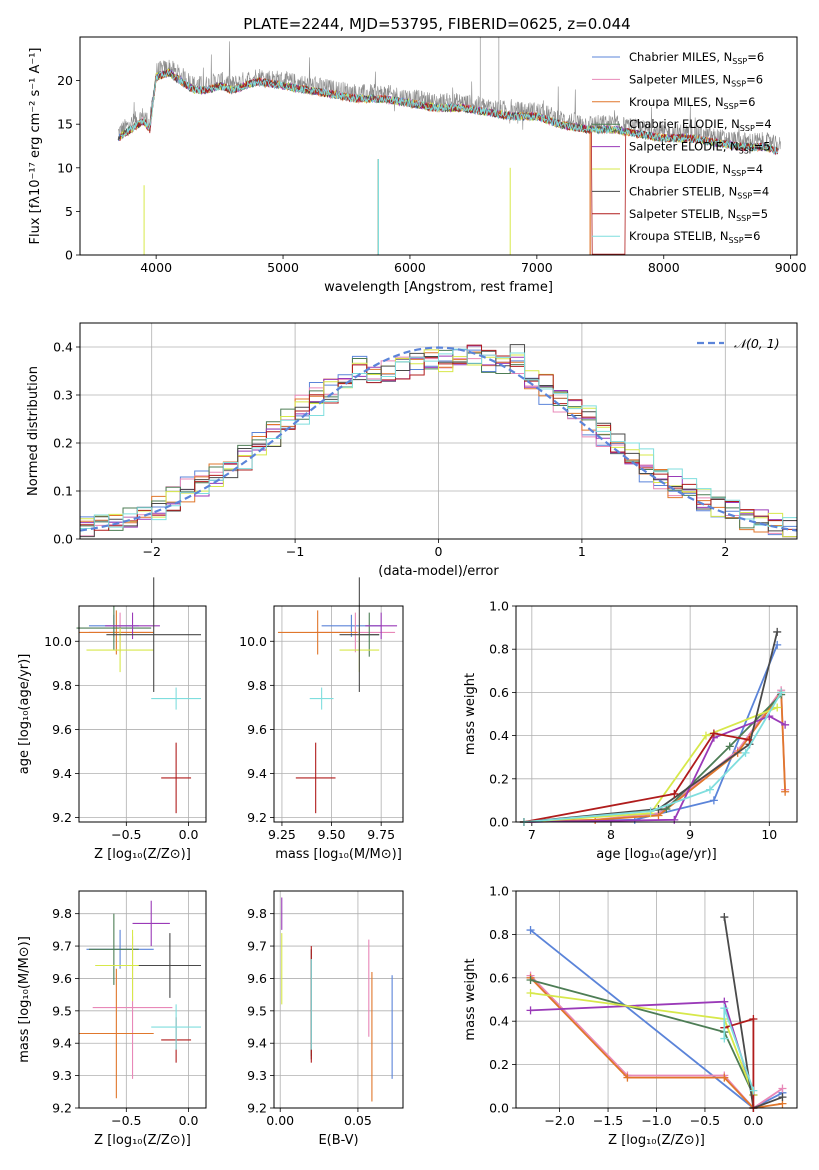  Describe the element at coordinates (559, 1120) in the screenshot. I see `x-tick-label: −2.0` at that location.